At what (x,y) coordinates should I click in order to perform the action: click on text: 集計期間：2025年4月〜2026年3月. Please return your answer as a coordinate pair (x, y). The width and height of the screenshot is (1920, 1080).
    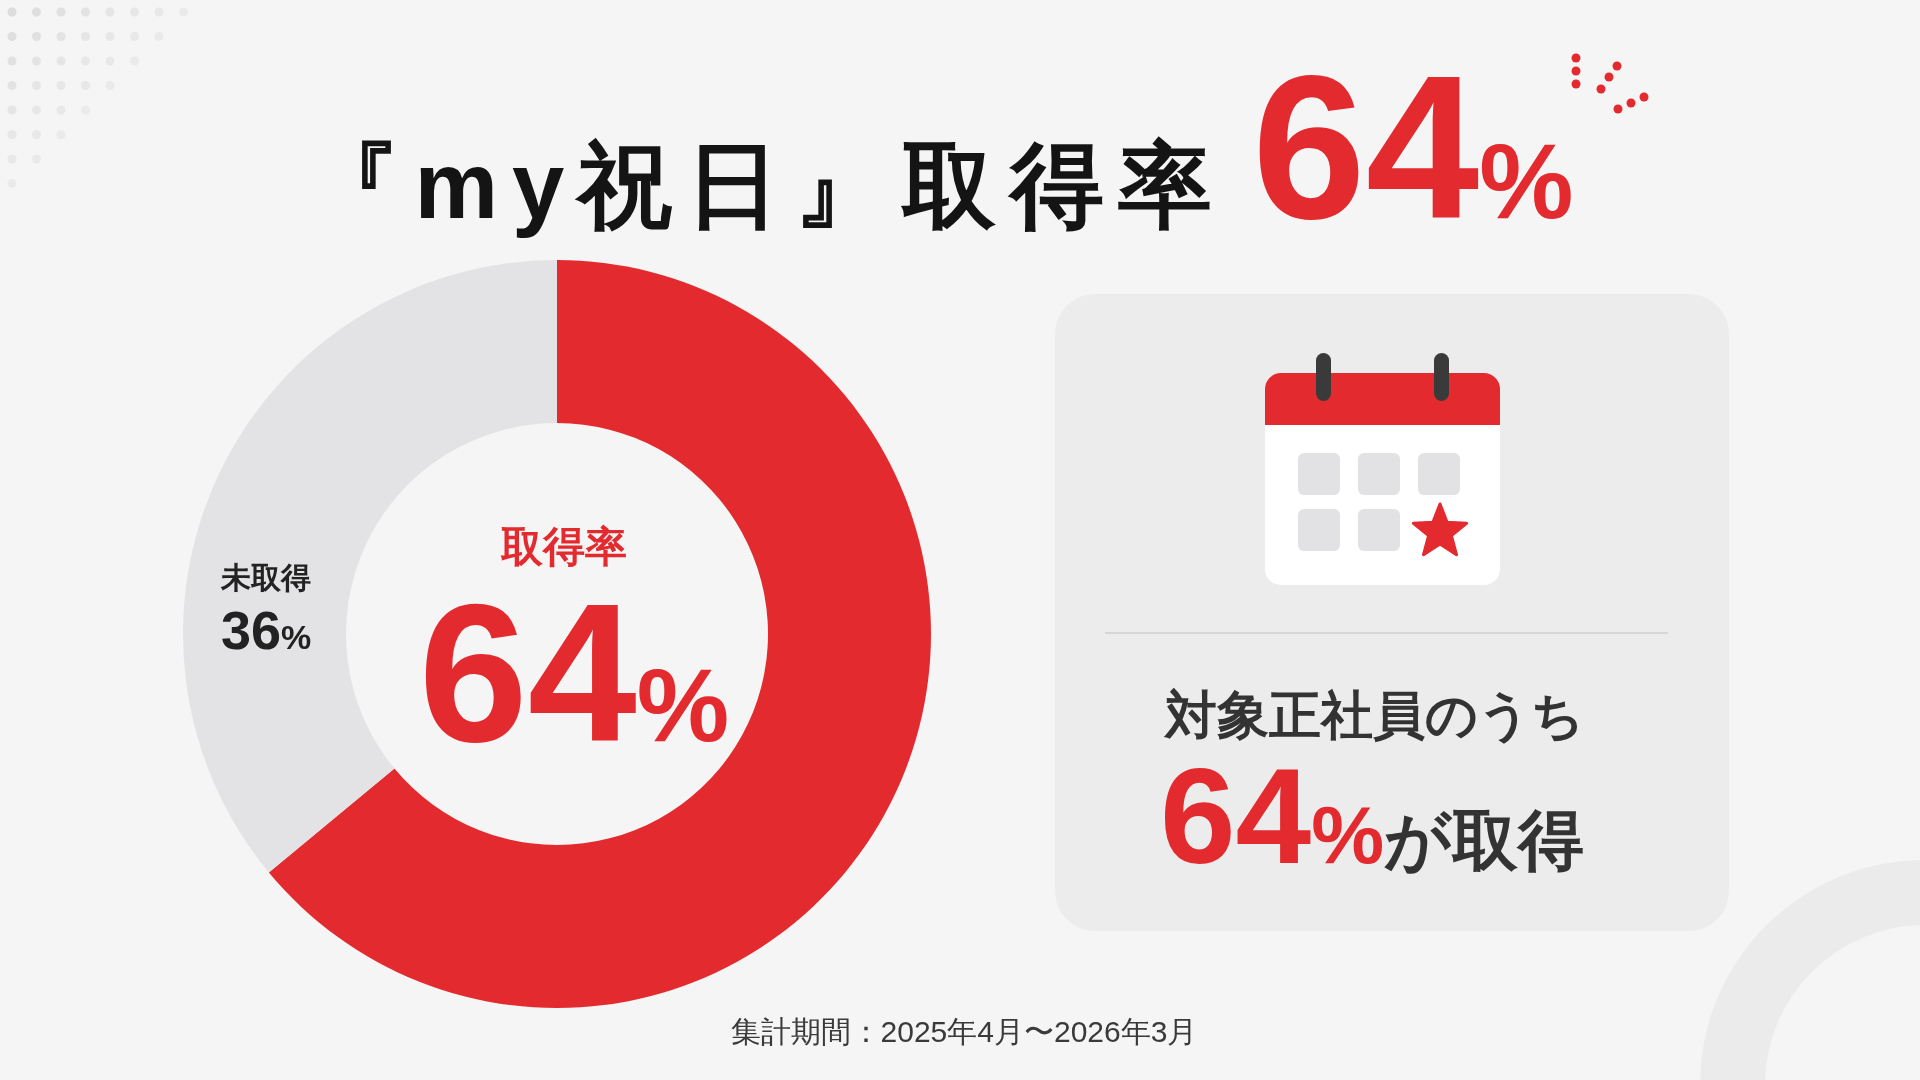
    Looking at the image, I should click on (964, 1031).